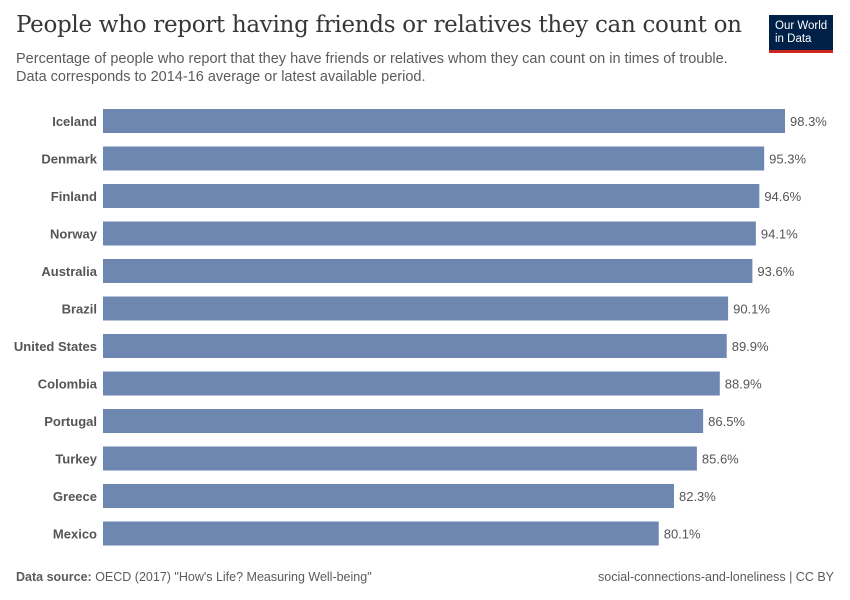 This screenshot has width=850, height=600. Describe the element at coordinates (787, 159) in the screenshot. I see `value-label: 95.3%` at that location.